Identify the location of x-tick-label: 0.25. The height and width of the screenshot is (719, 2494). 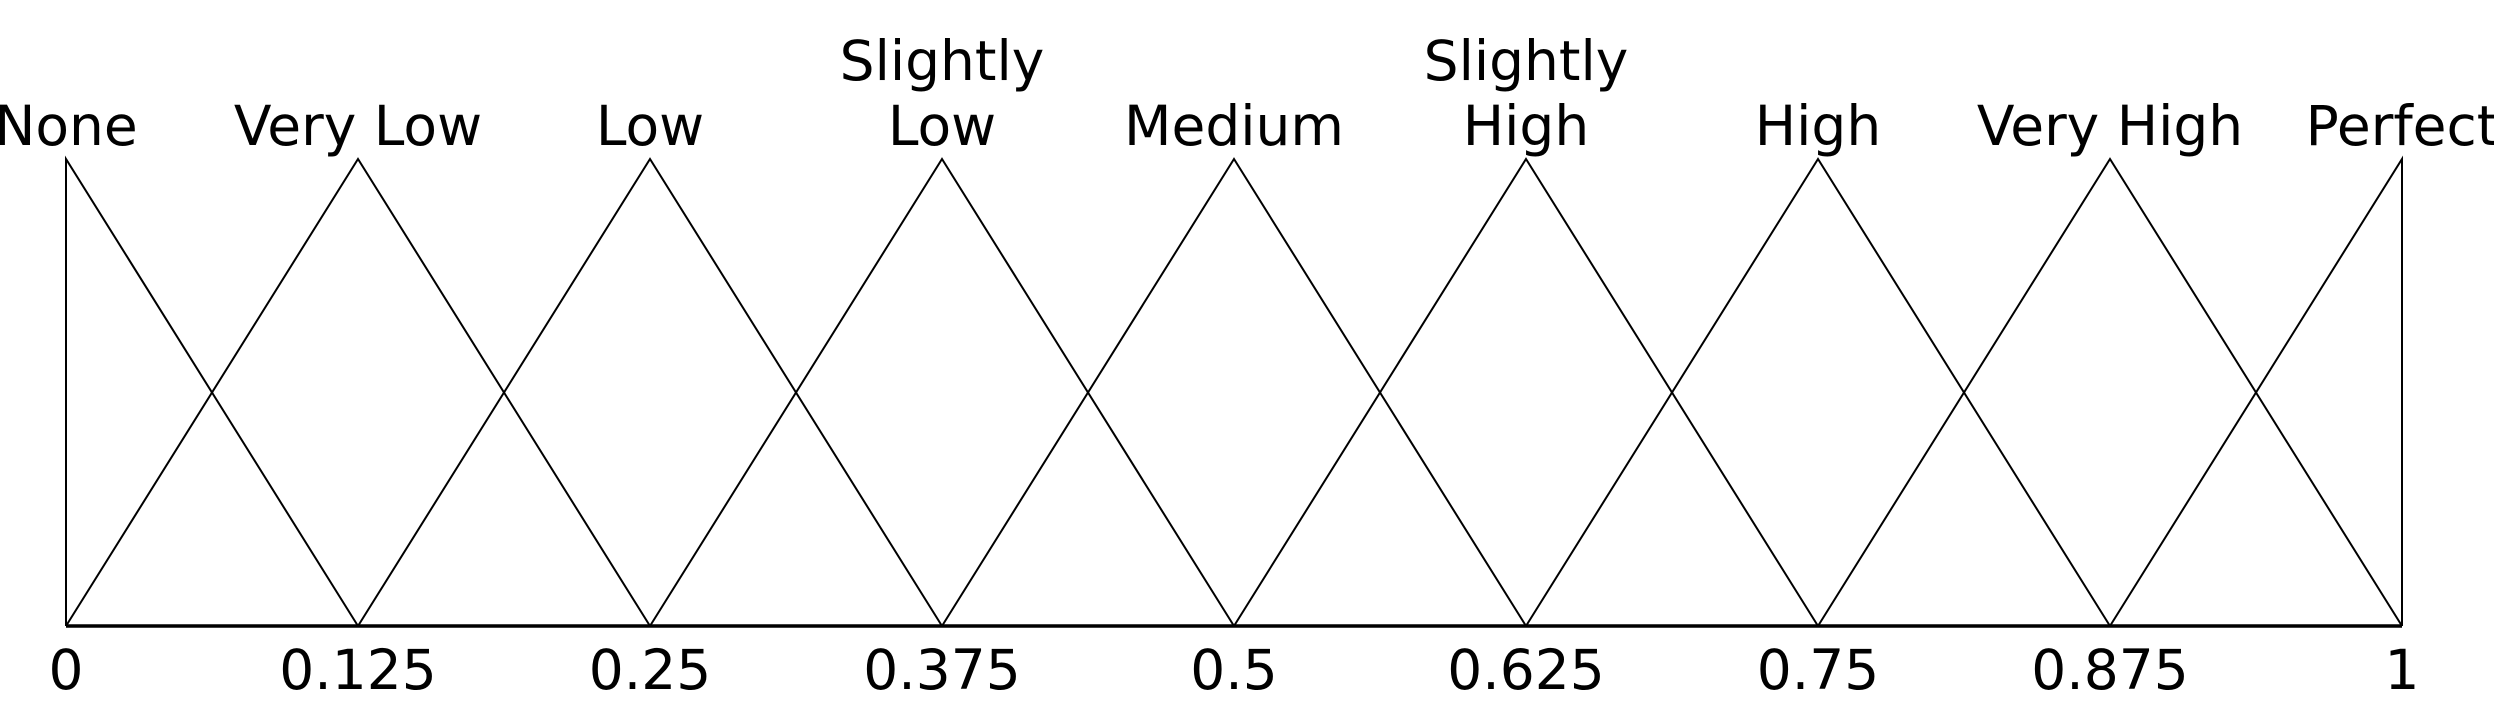
(650, 670).